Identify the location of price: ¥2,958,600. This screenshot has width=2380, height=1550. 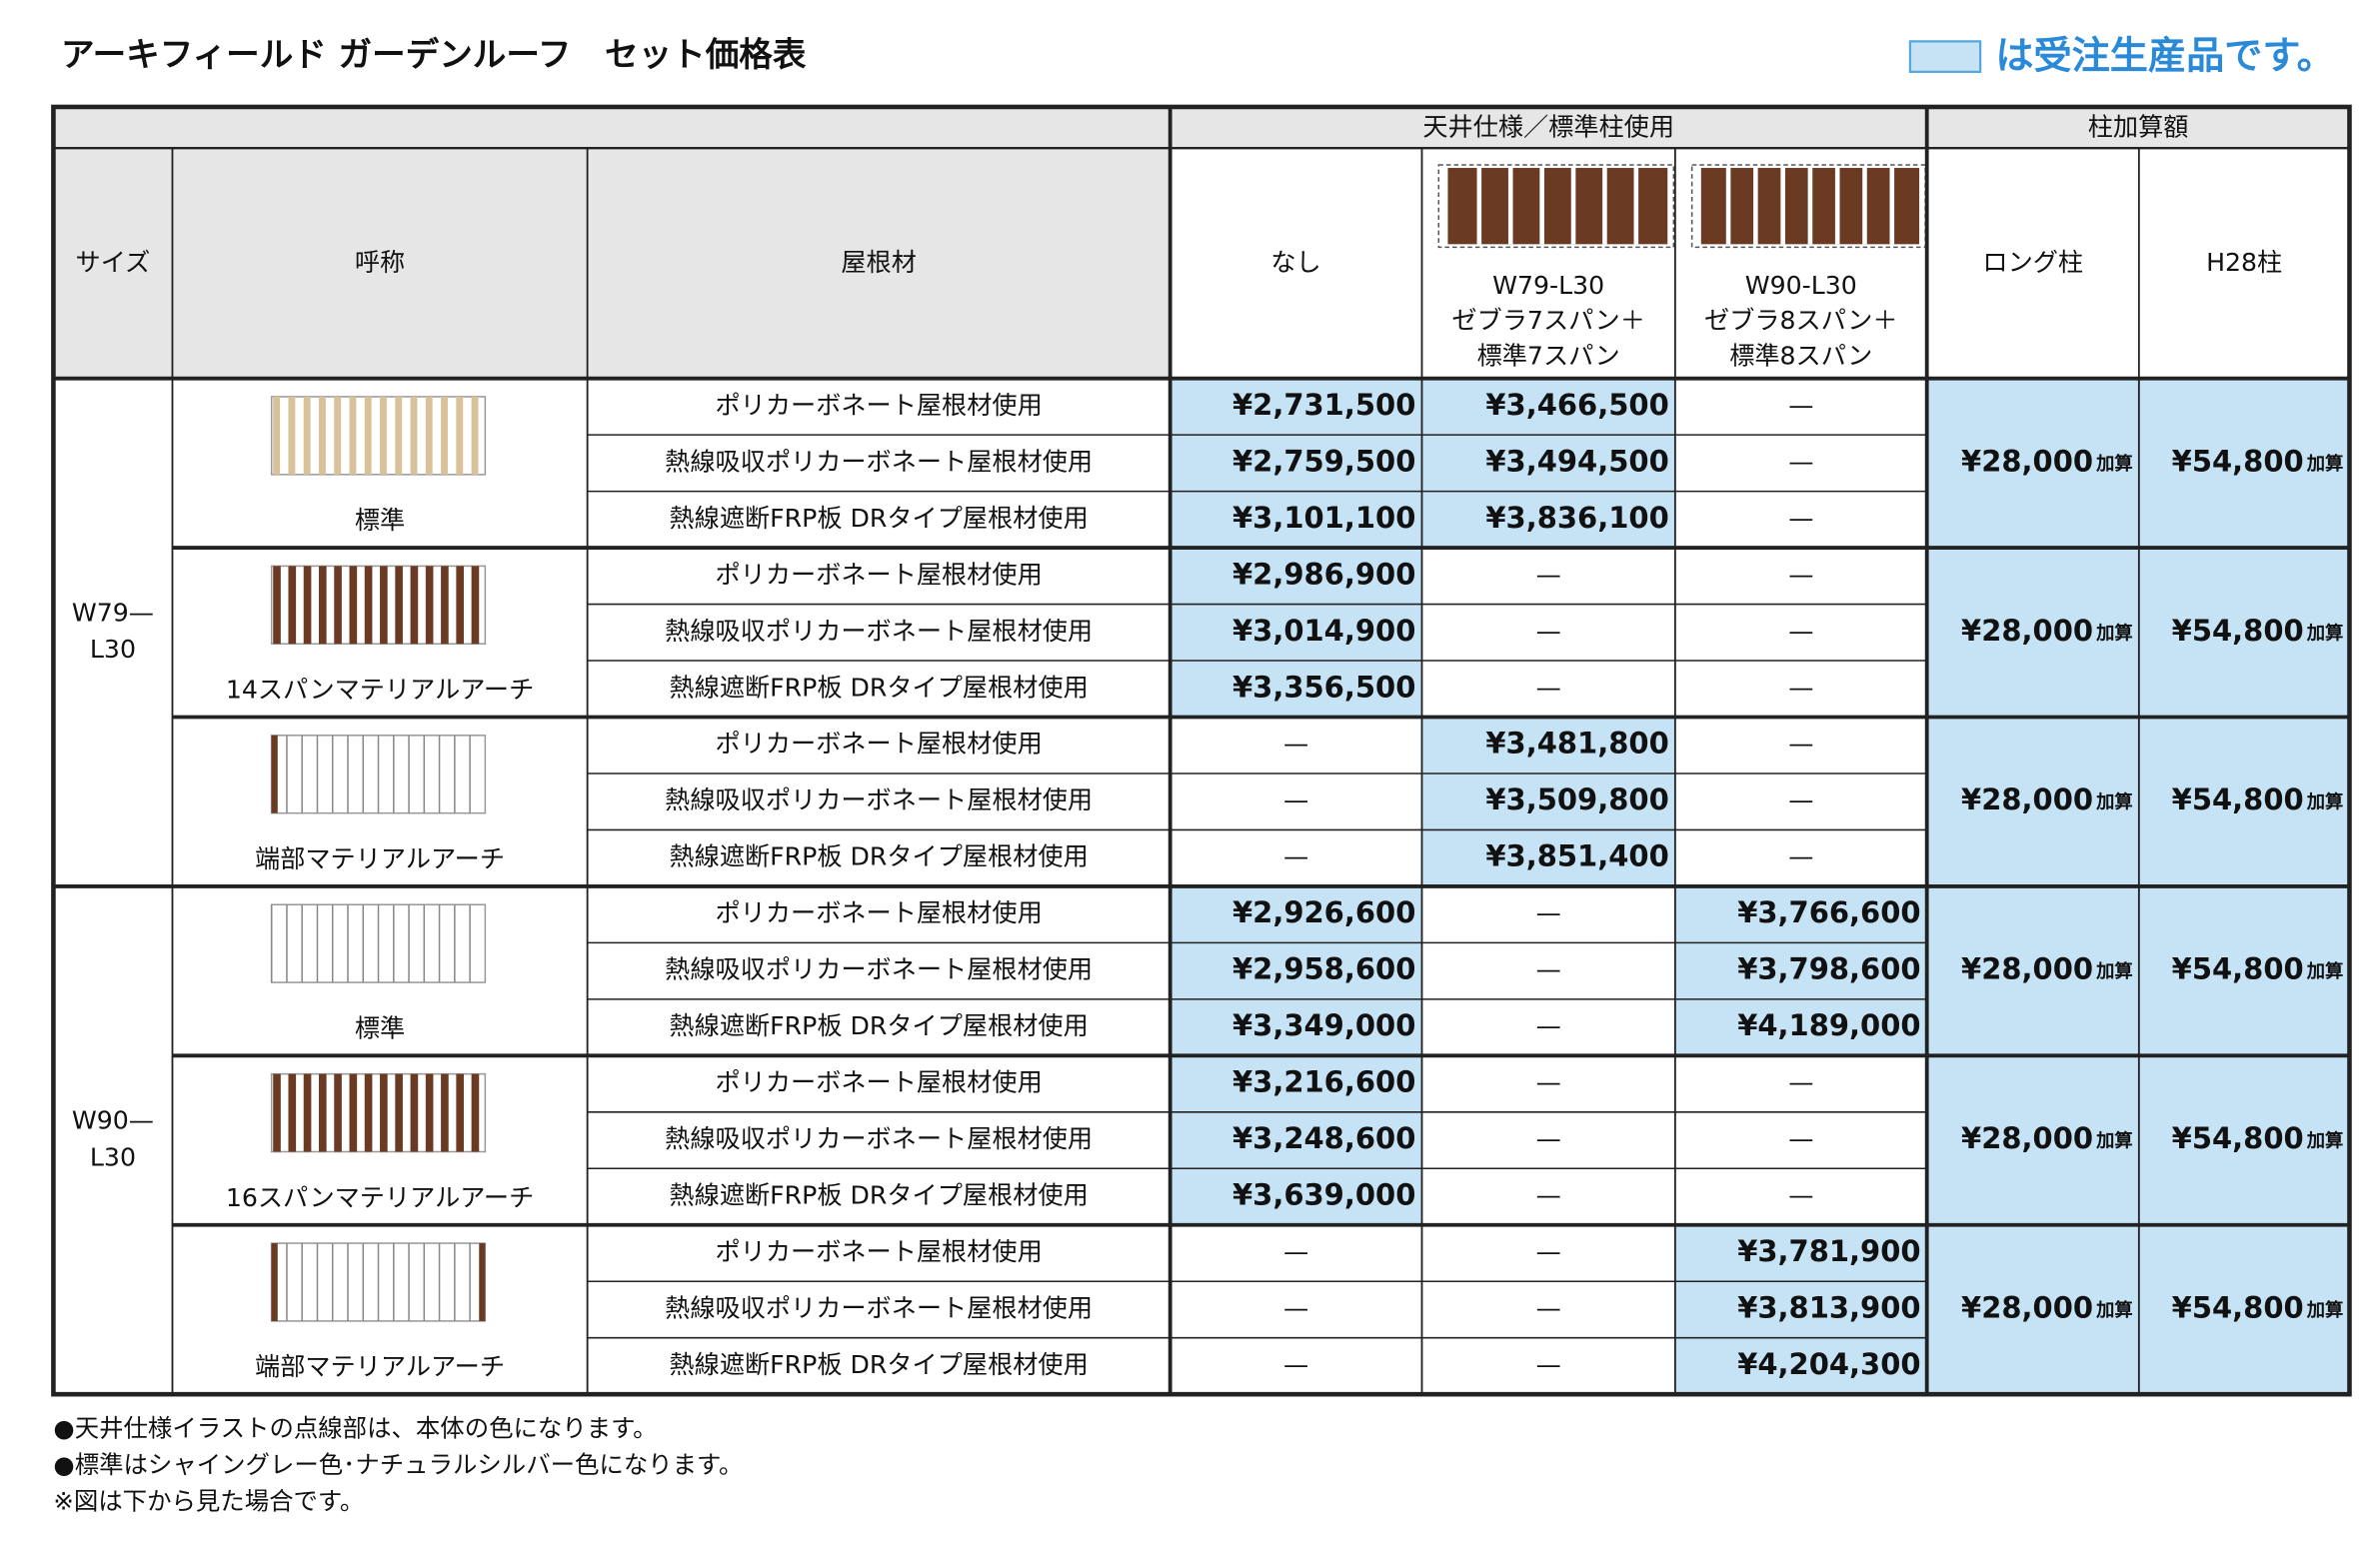
(1323, 969).